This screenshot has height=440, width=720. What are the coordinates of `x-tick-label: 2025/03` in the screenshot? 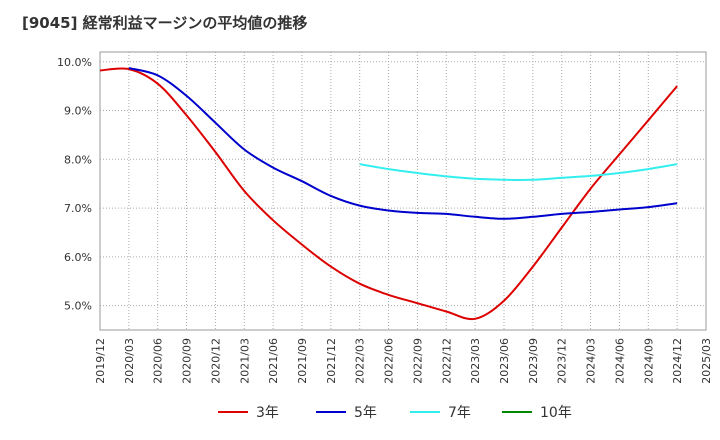 It's located at (706, 361).